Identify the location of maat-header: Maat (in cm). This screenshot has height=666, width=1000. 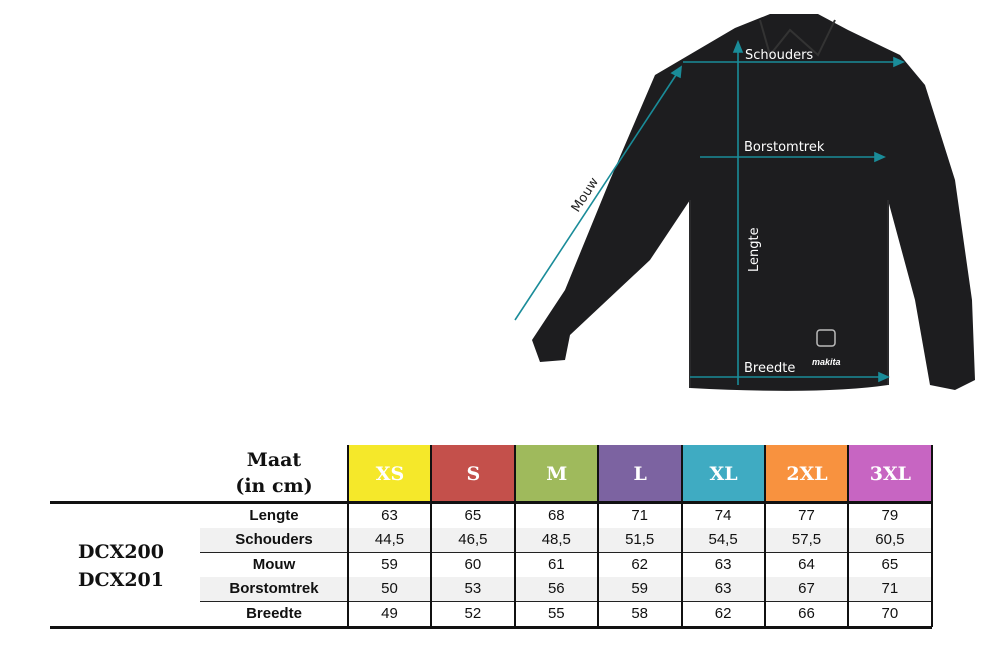
(274, 473).